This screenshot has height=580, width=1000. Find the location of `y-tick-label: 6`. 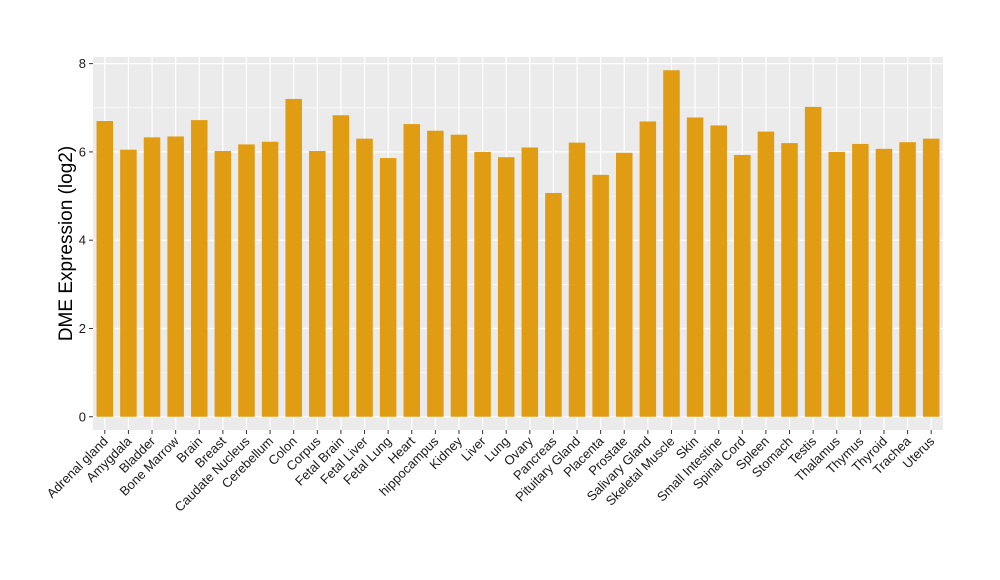

y-tick-label: 6 is located at coordinates (82, 151).